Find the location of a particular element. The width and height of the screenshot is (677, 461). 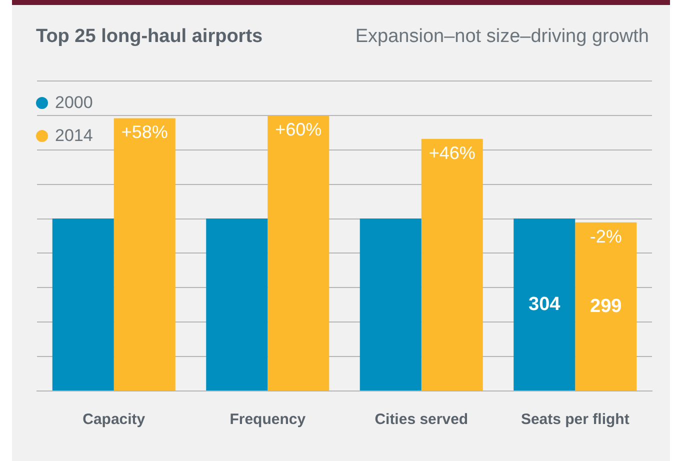

x-tick-label: Frequency is located at coordinates (268, 419).